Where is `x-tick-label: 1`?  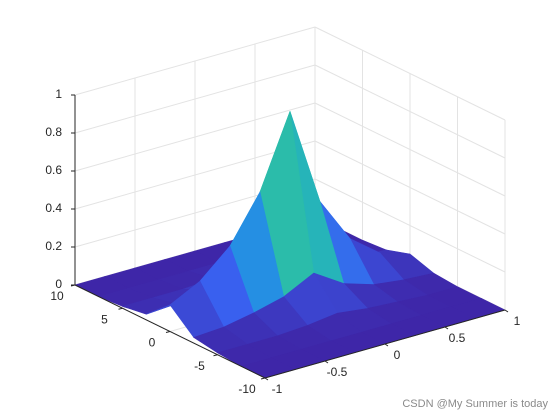
x-tick-label: 1 is located at coordinates (517, 321).